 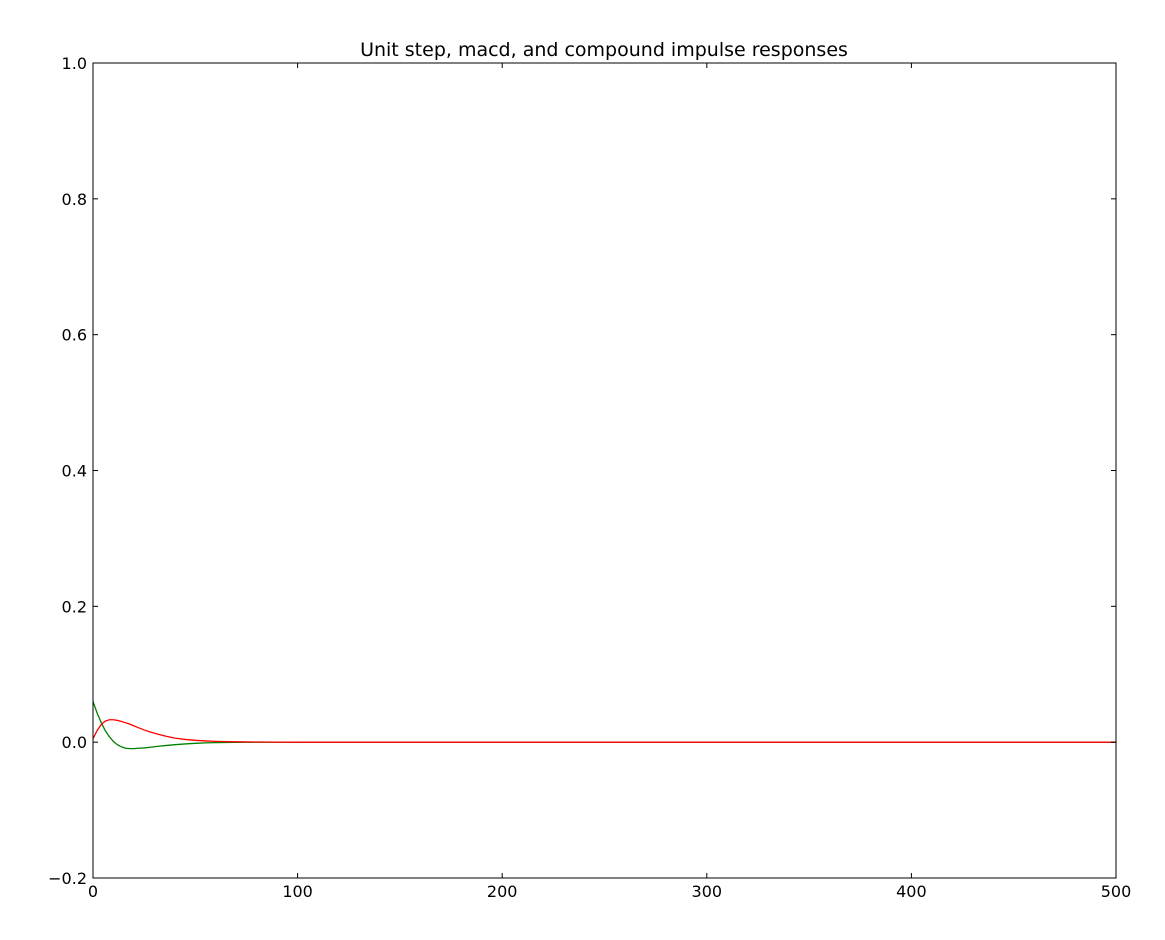 What do you see at coordinates (74, 199) in the screenshot?
I see `y-tick-label: 0.8` at bounding box center [74, 199].